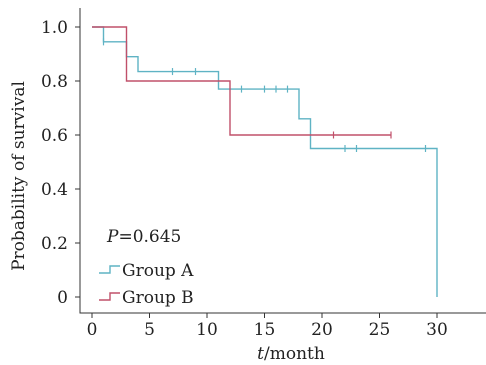 The width and height of the screenshot is (486, 365). I want to click on x-axis-title-rest: /month, so click(294, 354).